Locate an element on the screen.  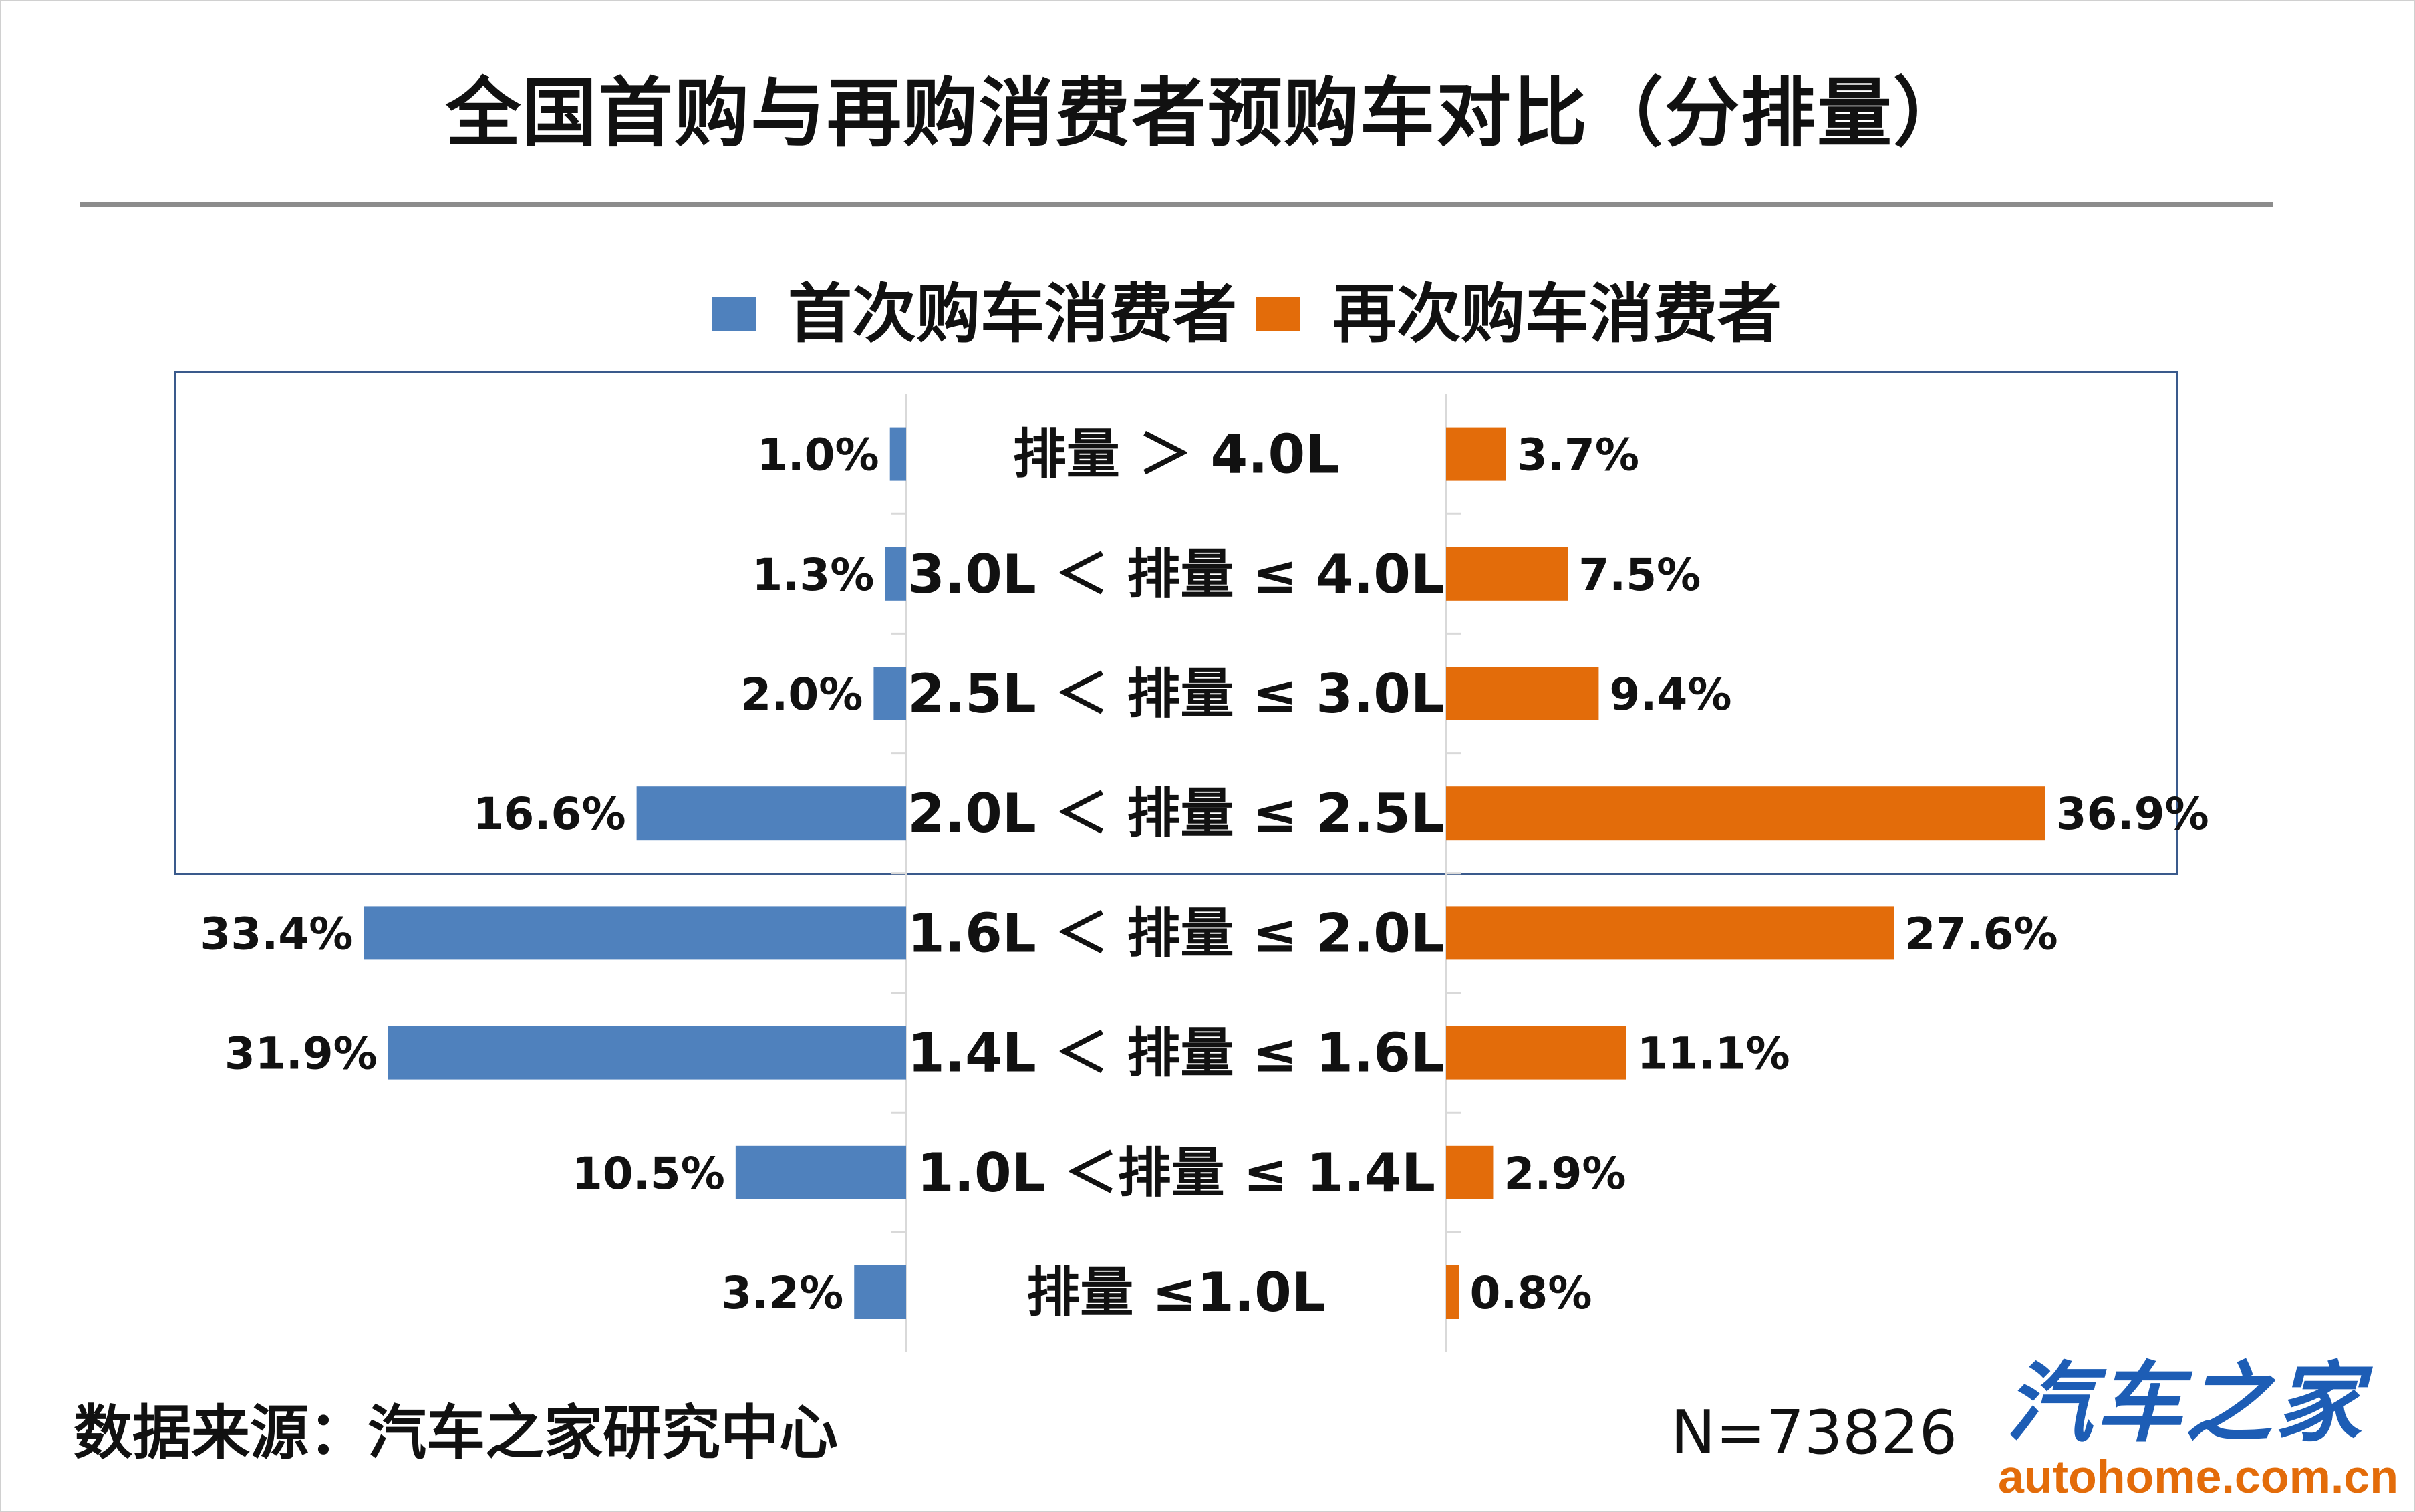
data-label-repurchase: 0.8% is located at coordinates (1530, 1293).